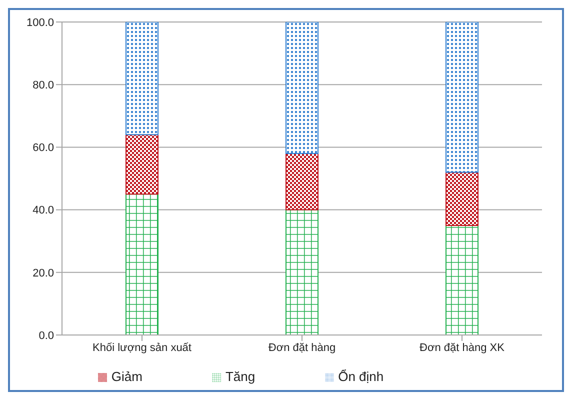 Image resolution: width=570 pixels, height=409 pixels. Describe the element at coordinates (46, 336) in the screenshot. I see `y-tick-label: 0.0` at that location.